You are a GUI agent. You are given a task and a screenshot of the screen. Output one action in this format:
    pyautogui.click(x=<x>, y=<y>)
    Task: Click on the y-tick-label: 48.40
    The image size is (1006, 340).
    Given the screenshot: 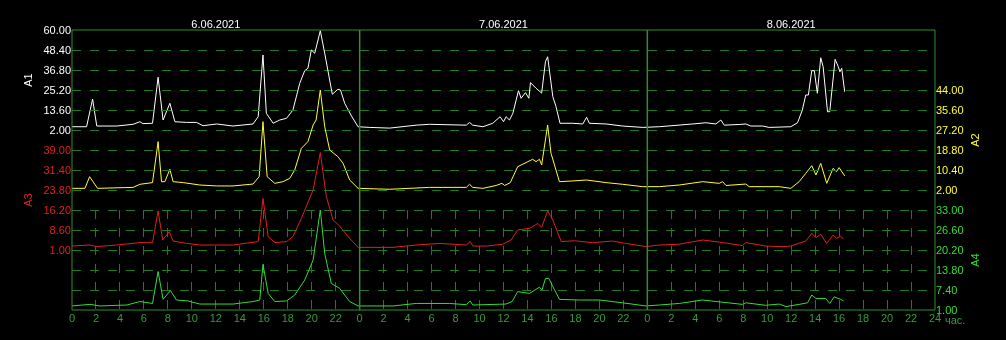 What is the action you would take?
    pyautogui.click(x=57, y=49)
    